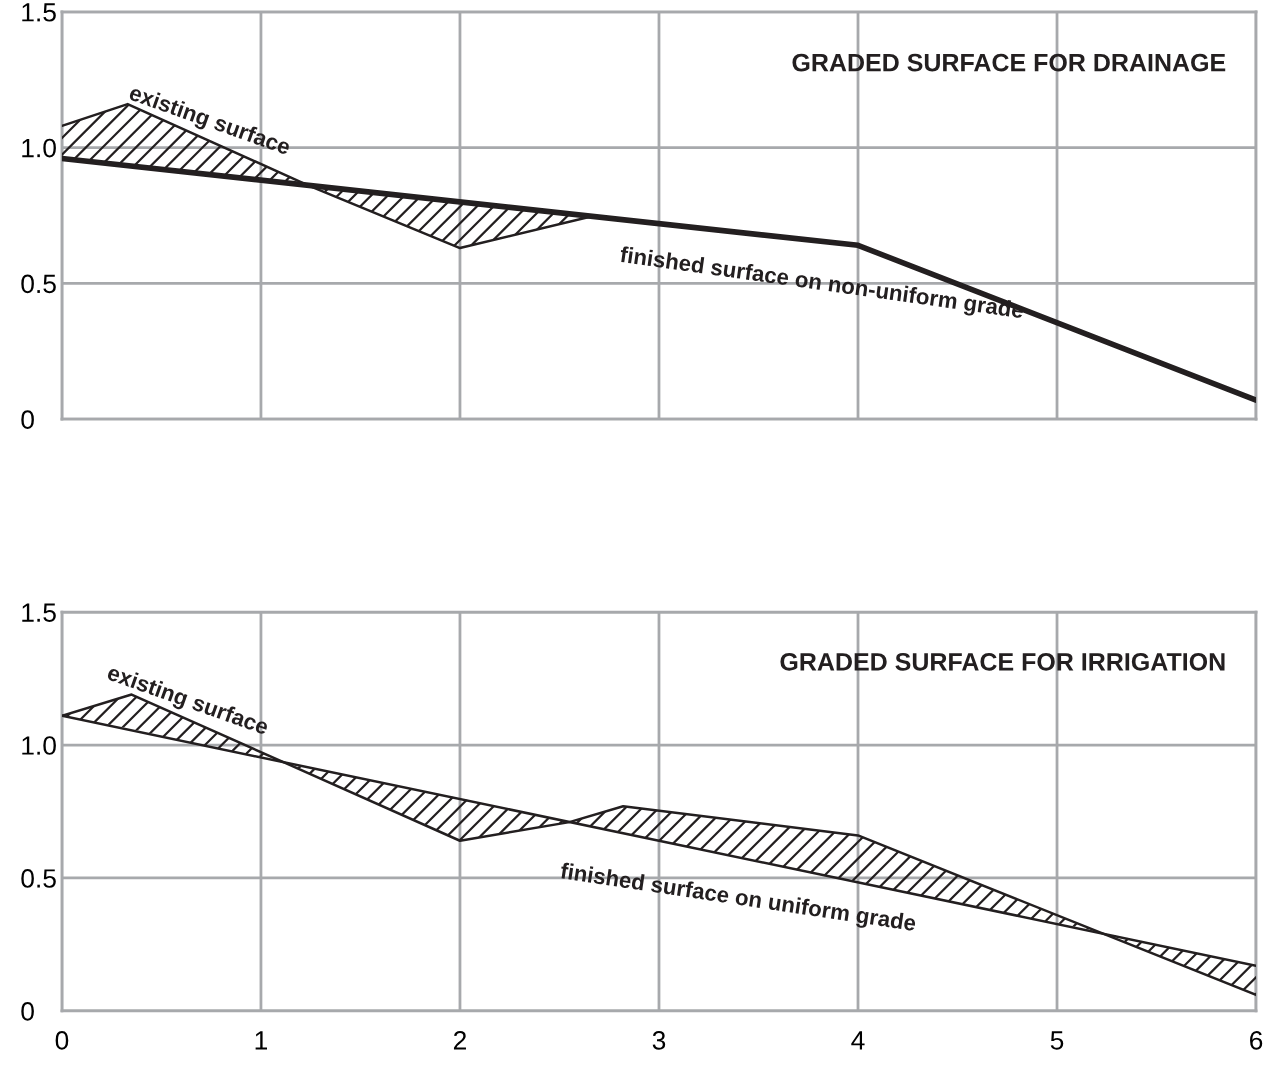 This screenshot has height=1072, width=1264. I want to click on x-tick-label: 2, so click(459, 1040).